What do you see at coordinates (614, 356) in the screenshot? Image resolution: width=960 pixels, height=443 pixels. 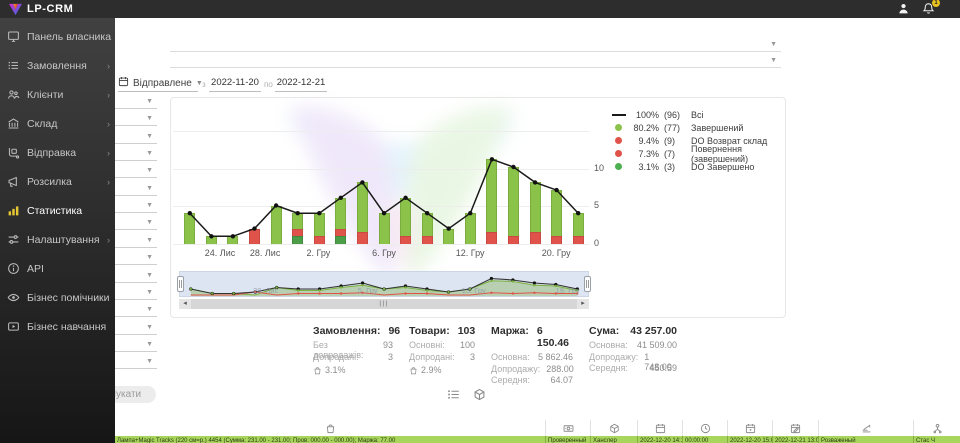 I see `summary-sub-label: Допродажу:` at bounding box center [614, 356].